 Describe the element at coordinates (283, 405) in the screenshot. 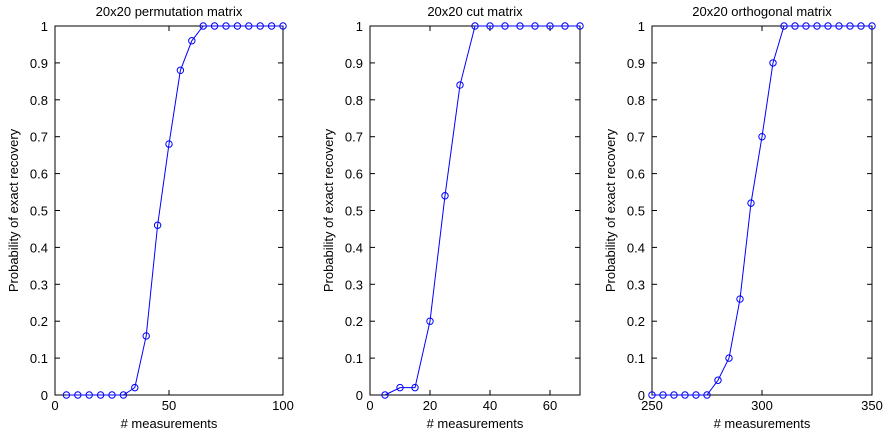

I see `x-tick-label: 100` at that location.